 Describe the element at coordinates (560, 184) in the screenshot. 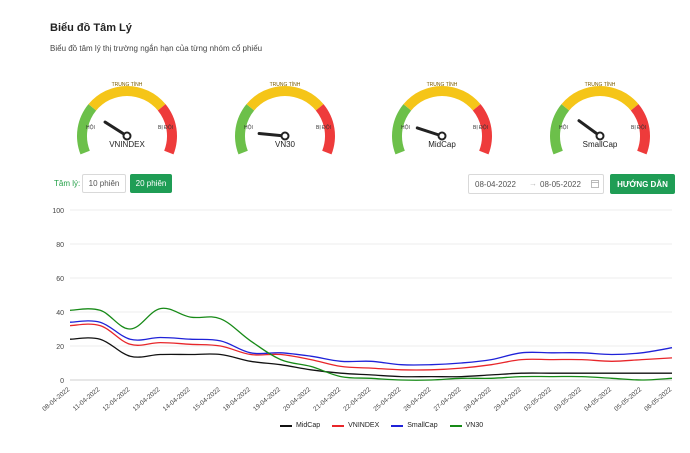

I see `end-date: 08-05-2022` at that location.